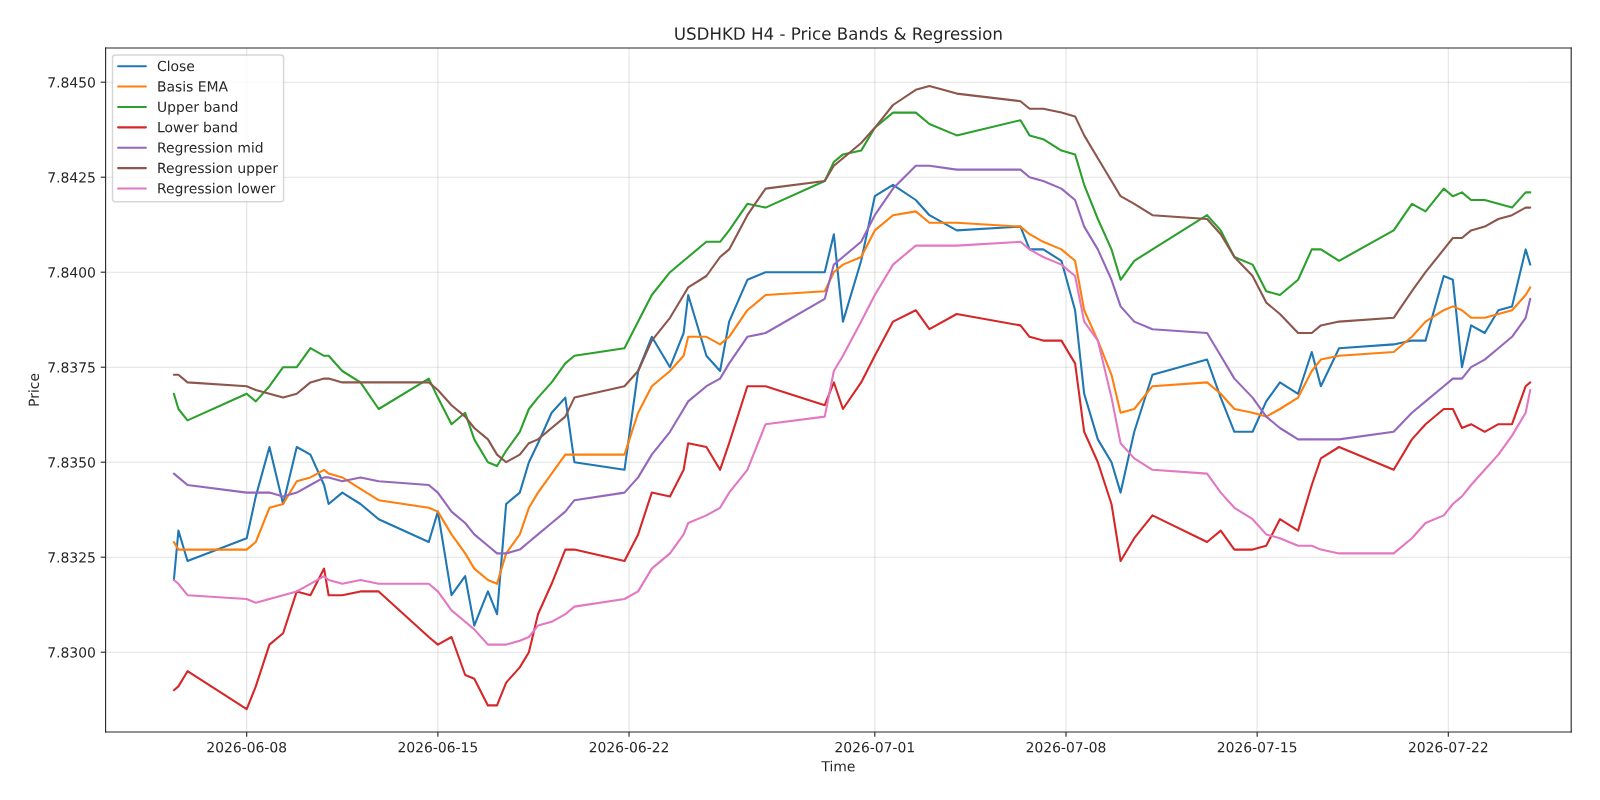 The image size is (1600, 800). I want to click on x-tick-label: 2026-07-15, so click(1257, 747).